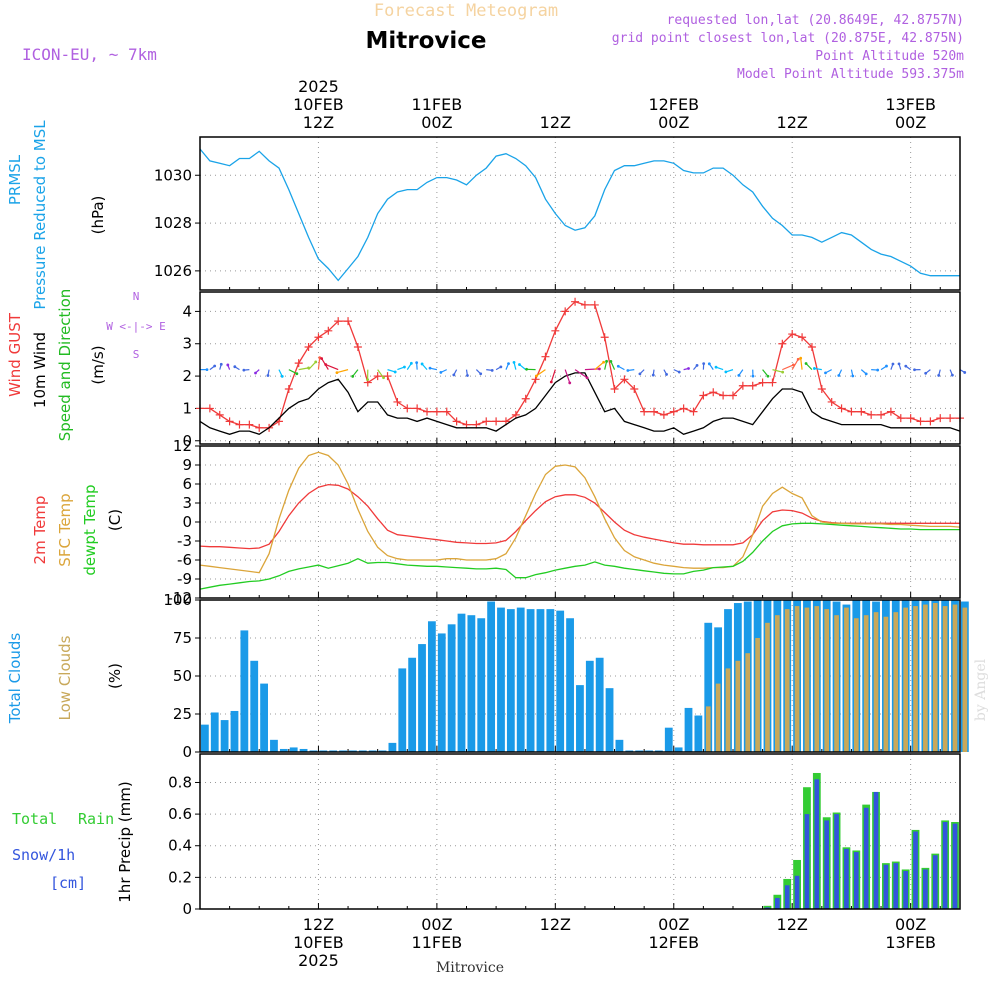 This screenshot has height=1000, width=1000. I want to click on label-ms: (m/s), so click(98, 364).